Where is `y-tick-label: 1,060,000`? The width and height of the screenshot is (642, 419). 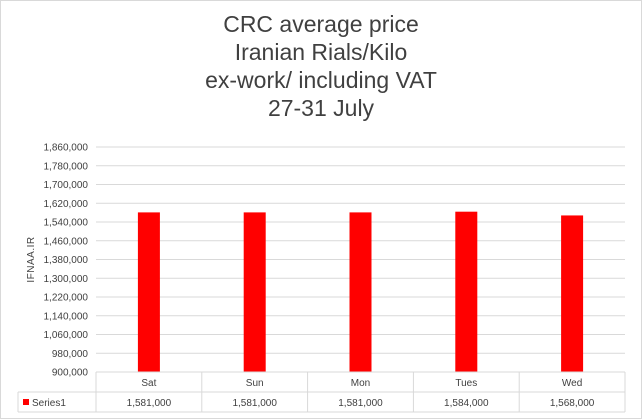 y-tick-label: 1,060,000 is located at coordinates (66, 335).